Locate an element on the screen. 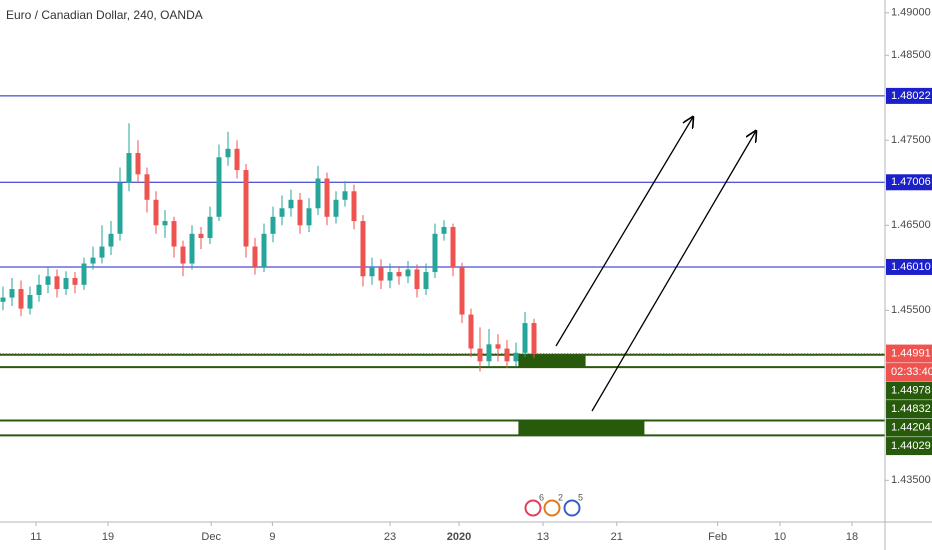 This screenshot has width=932, height=550. last-price-bg is located at coordinates (909, 353).